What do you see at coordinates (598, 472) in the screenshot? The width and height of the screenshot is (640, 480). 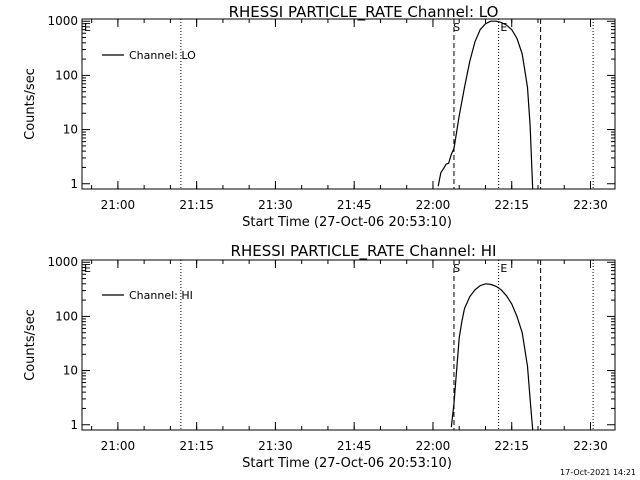 I see `footer-timestamp: 17-Oct-2021 14:21` at bounding box center [598, 472].